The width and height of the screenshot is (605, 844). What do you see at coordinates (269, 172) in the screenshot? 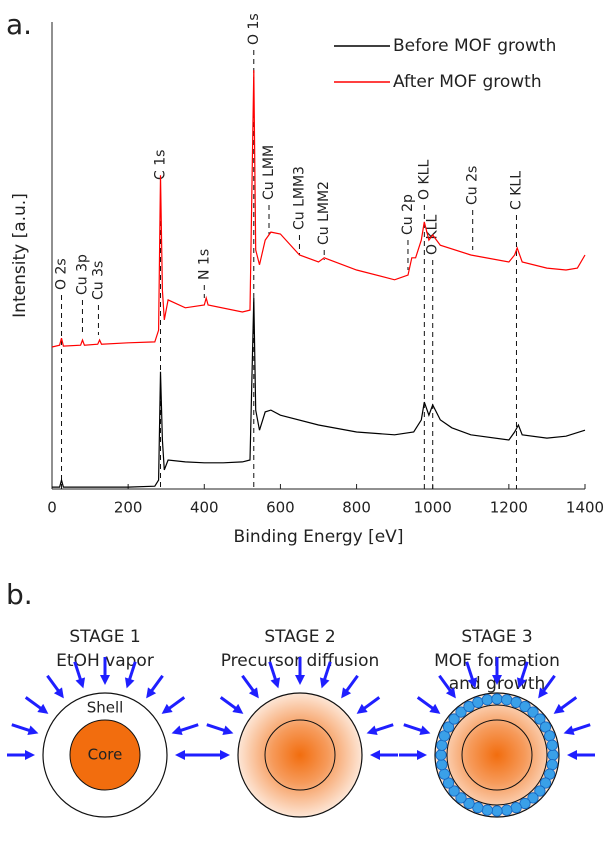
I see `annotation-label: Cu LMM` at bounding box center [269, 172].